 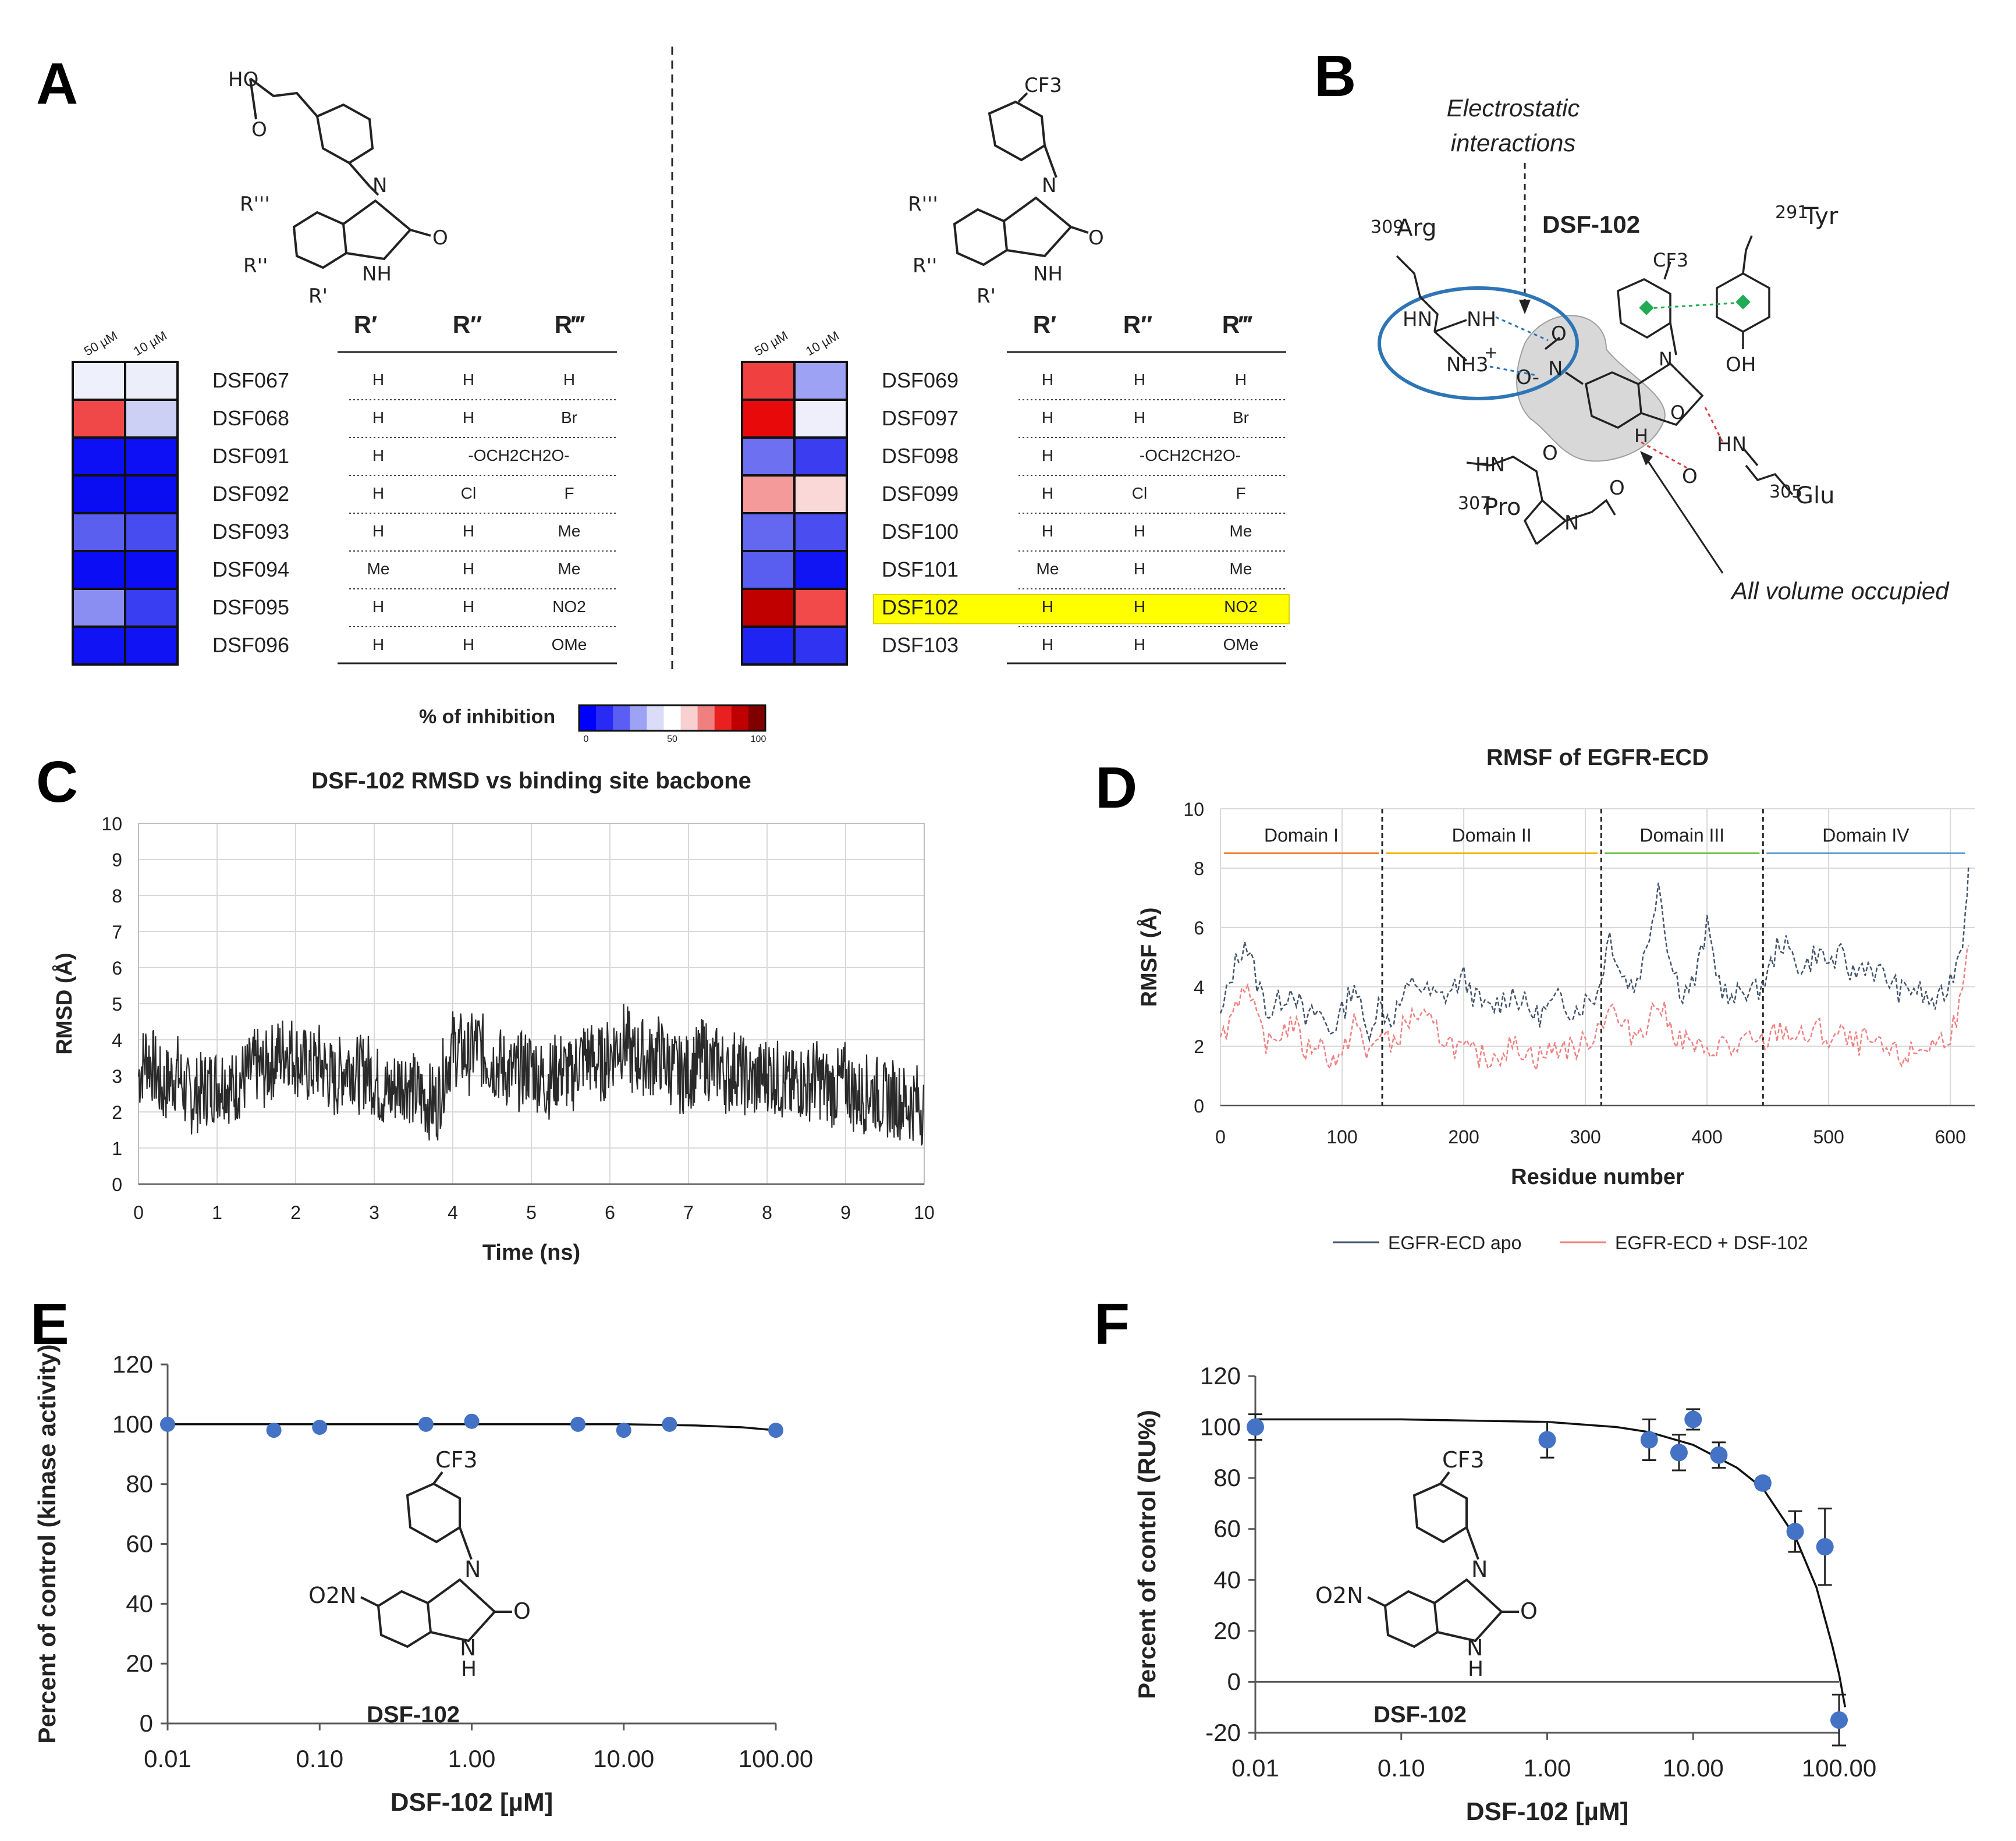 I want to click on x-tick-label: 100.00, so click(x=1839, y=1768).